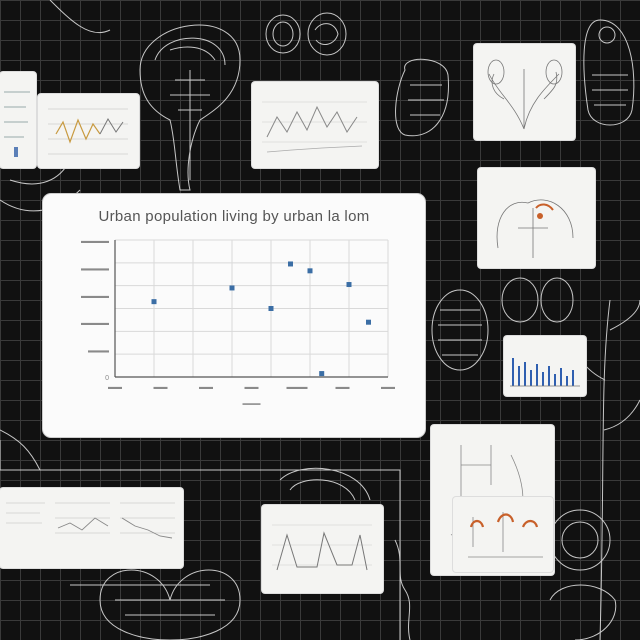  I want to click on mini-line-chart, so click(88, 131).